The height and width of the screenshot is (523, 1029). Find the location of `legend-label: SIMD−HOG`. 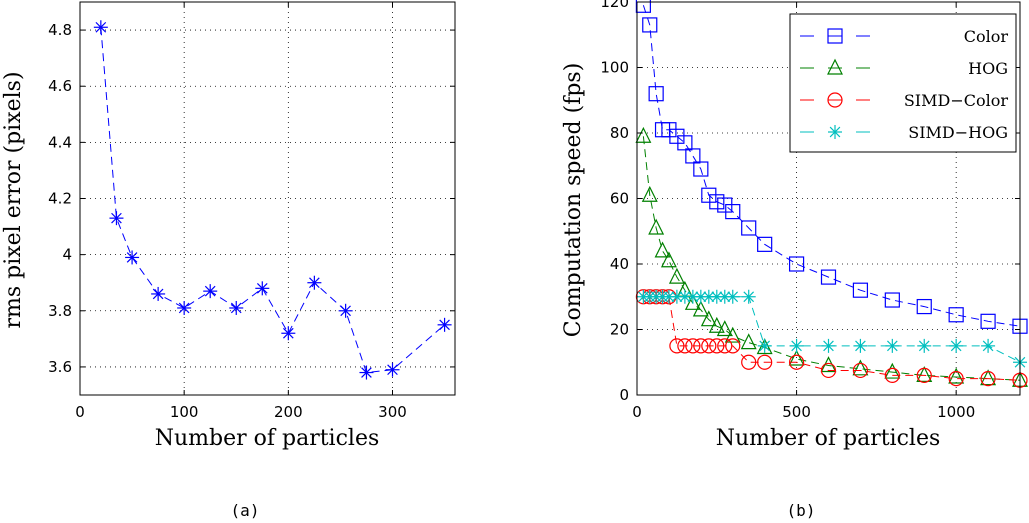

legend-label: SIMD−HOG is located at coordinates (958, 132).